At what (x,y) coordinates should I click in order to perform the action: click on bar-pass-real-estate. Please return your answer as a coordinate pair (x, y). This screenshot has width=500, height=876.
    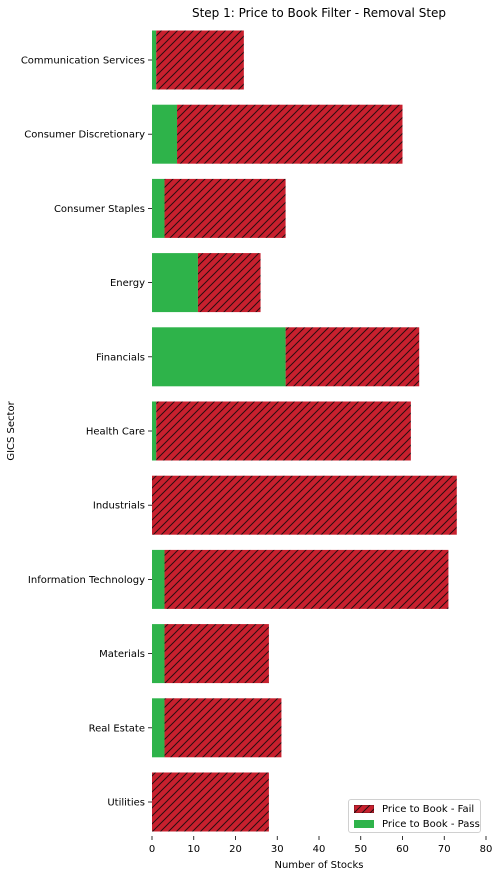
    Looking at the image, I should click on (158, 728).